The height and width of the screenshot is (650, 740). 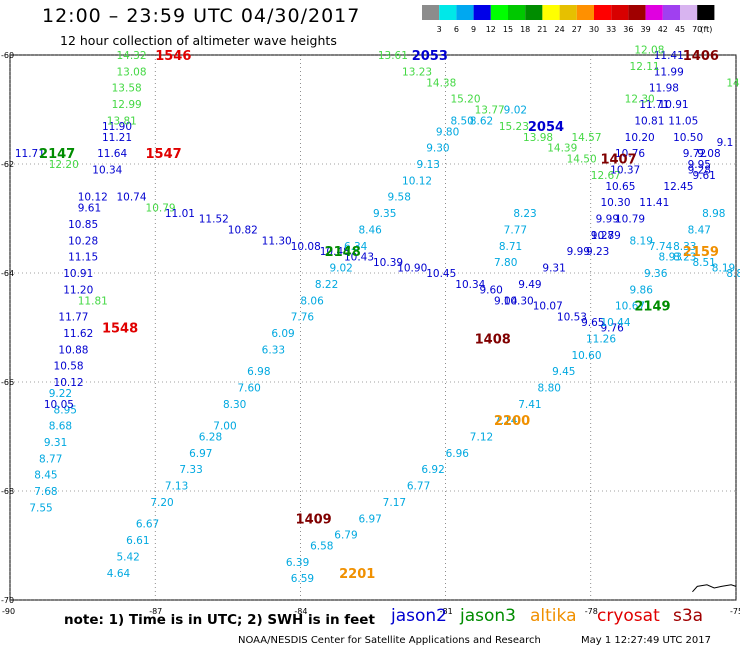 I want to click on time-label: 1406, so click(x=701, y=56).